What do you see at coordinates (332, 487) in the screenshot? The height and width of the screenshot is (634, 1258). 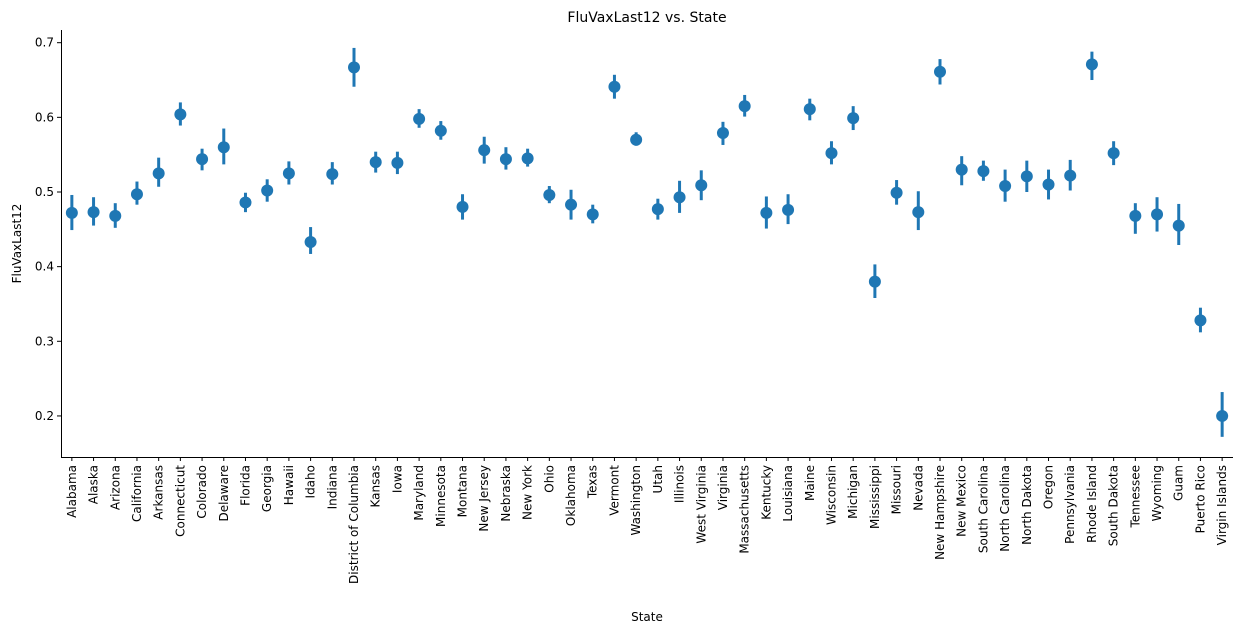 I see `x-tick-label: Indiana` at bounding box center [332, 487].